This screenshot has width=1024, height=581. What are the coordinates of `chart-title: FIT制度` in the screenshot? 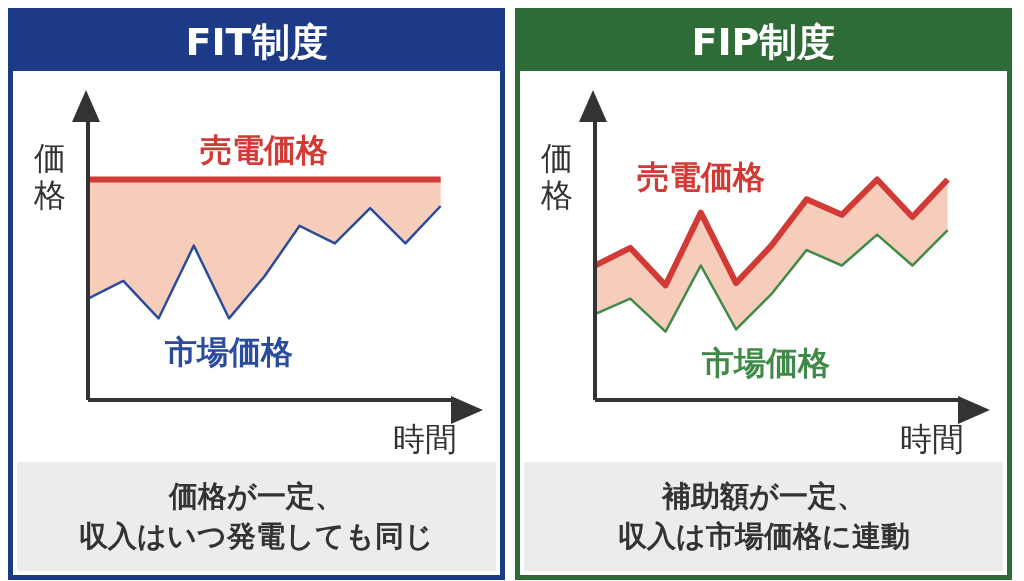 It's located at (256, 42).